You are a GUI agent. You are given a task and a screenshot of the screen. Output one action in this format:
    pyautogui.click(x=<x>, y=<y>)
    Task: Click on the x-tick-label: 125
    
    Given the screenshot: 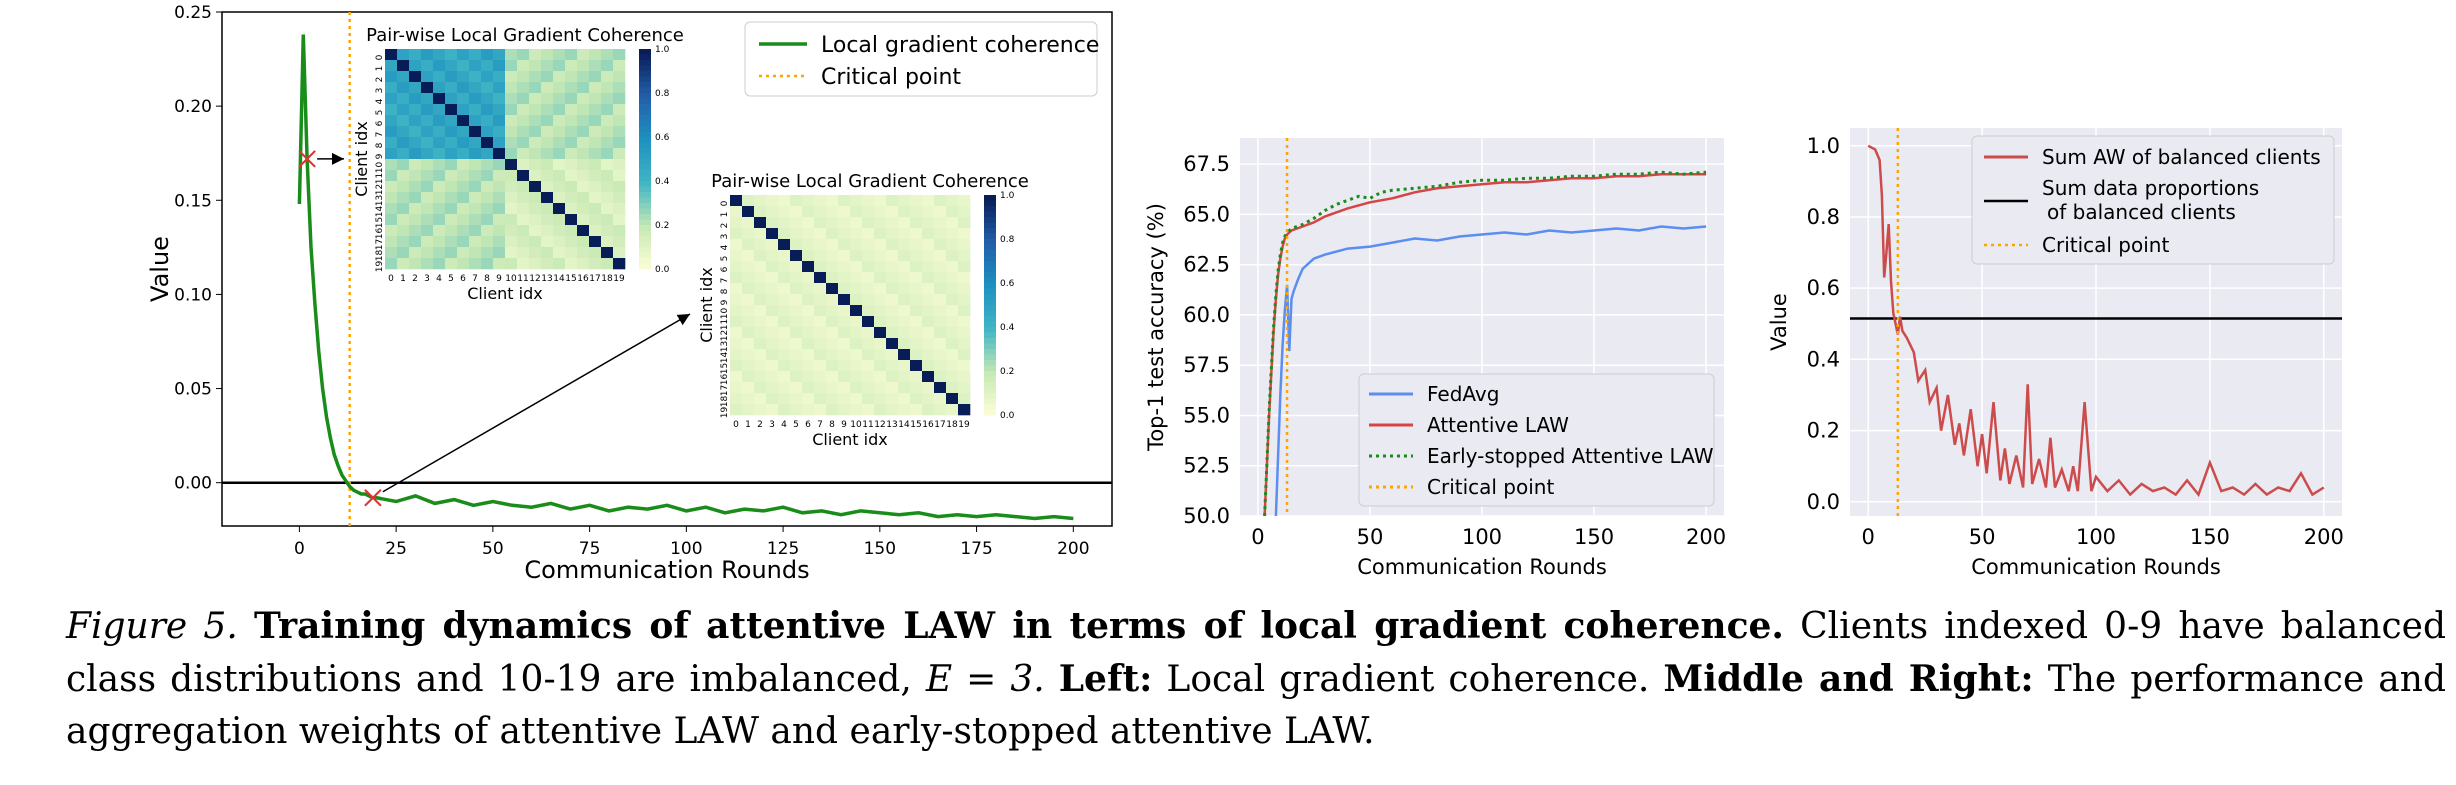 What is the action you would take?
    pyautogui.click(x=783, y=549)
    